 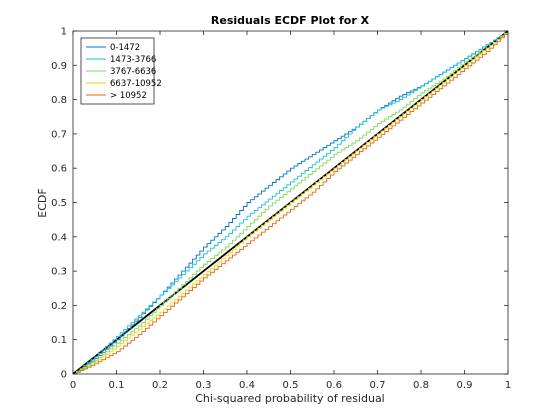 What do you see at coordinates (421, 385) in the screenshot?
I see `x-tick-label: 0.8` at bounding box center [421, 385].